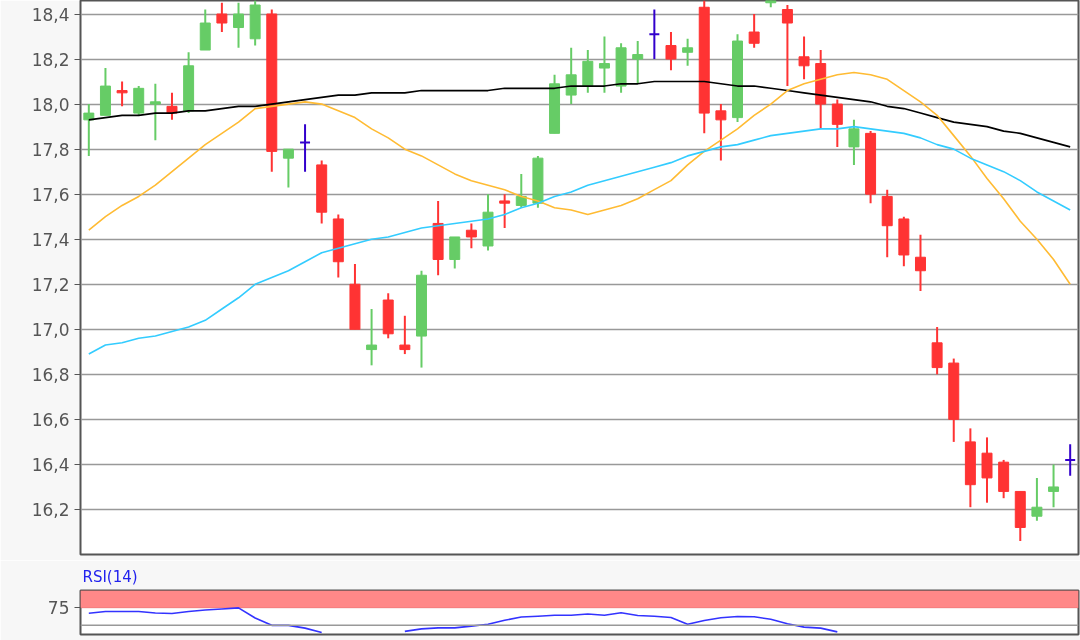 The width and height of the screenshot is (1080, 640). What do you see at coordinates (50, 59) in the screenshot?
I see `y-tick-label: 18,2` at bounding box center [50, 59].